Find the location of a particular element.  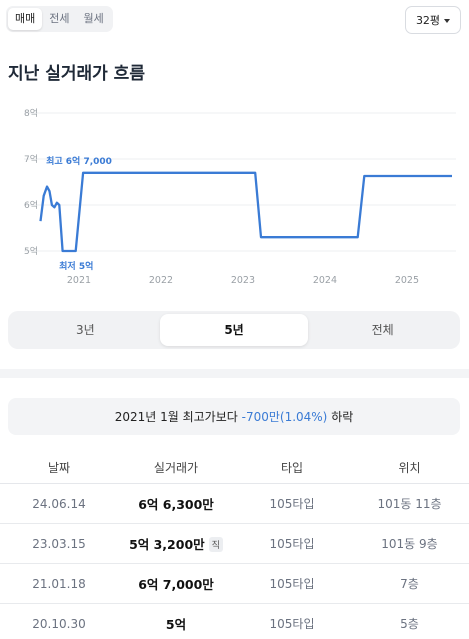

row-location: 5층 is located at coordinates (409, 624).